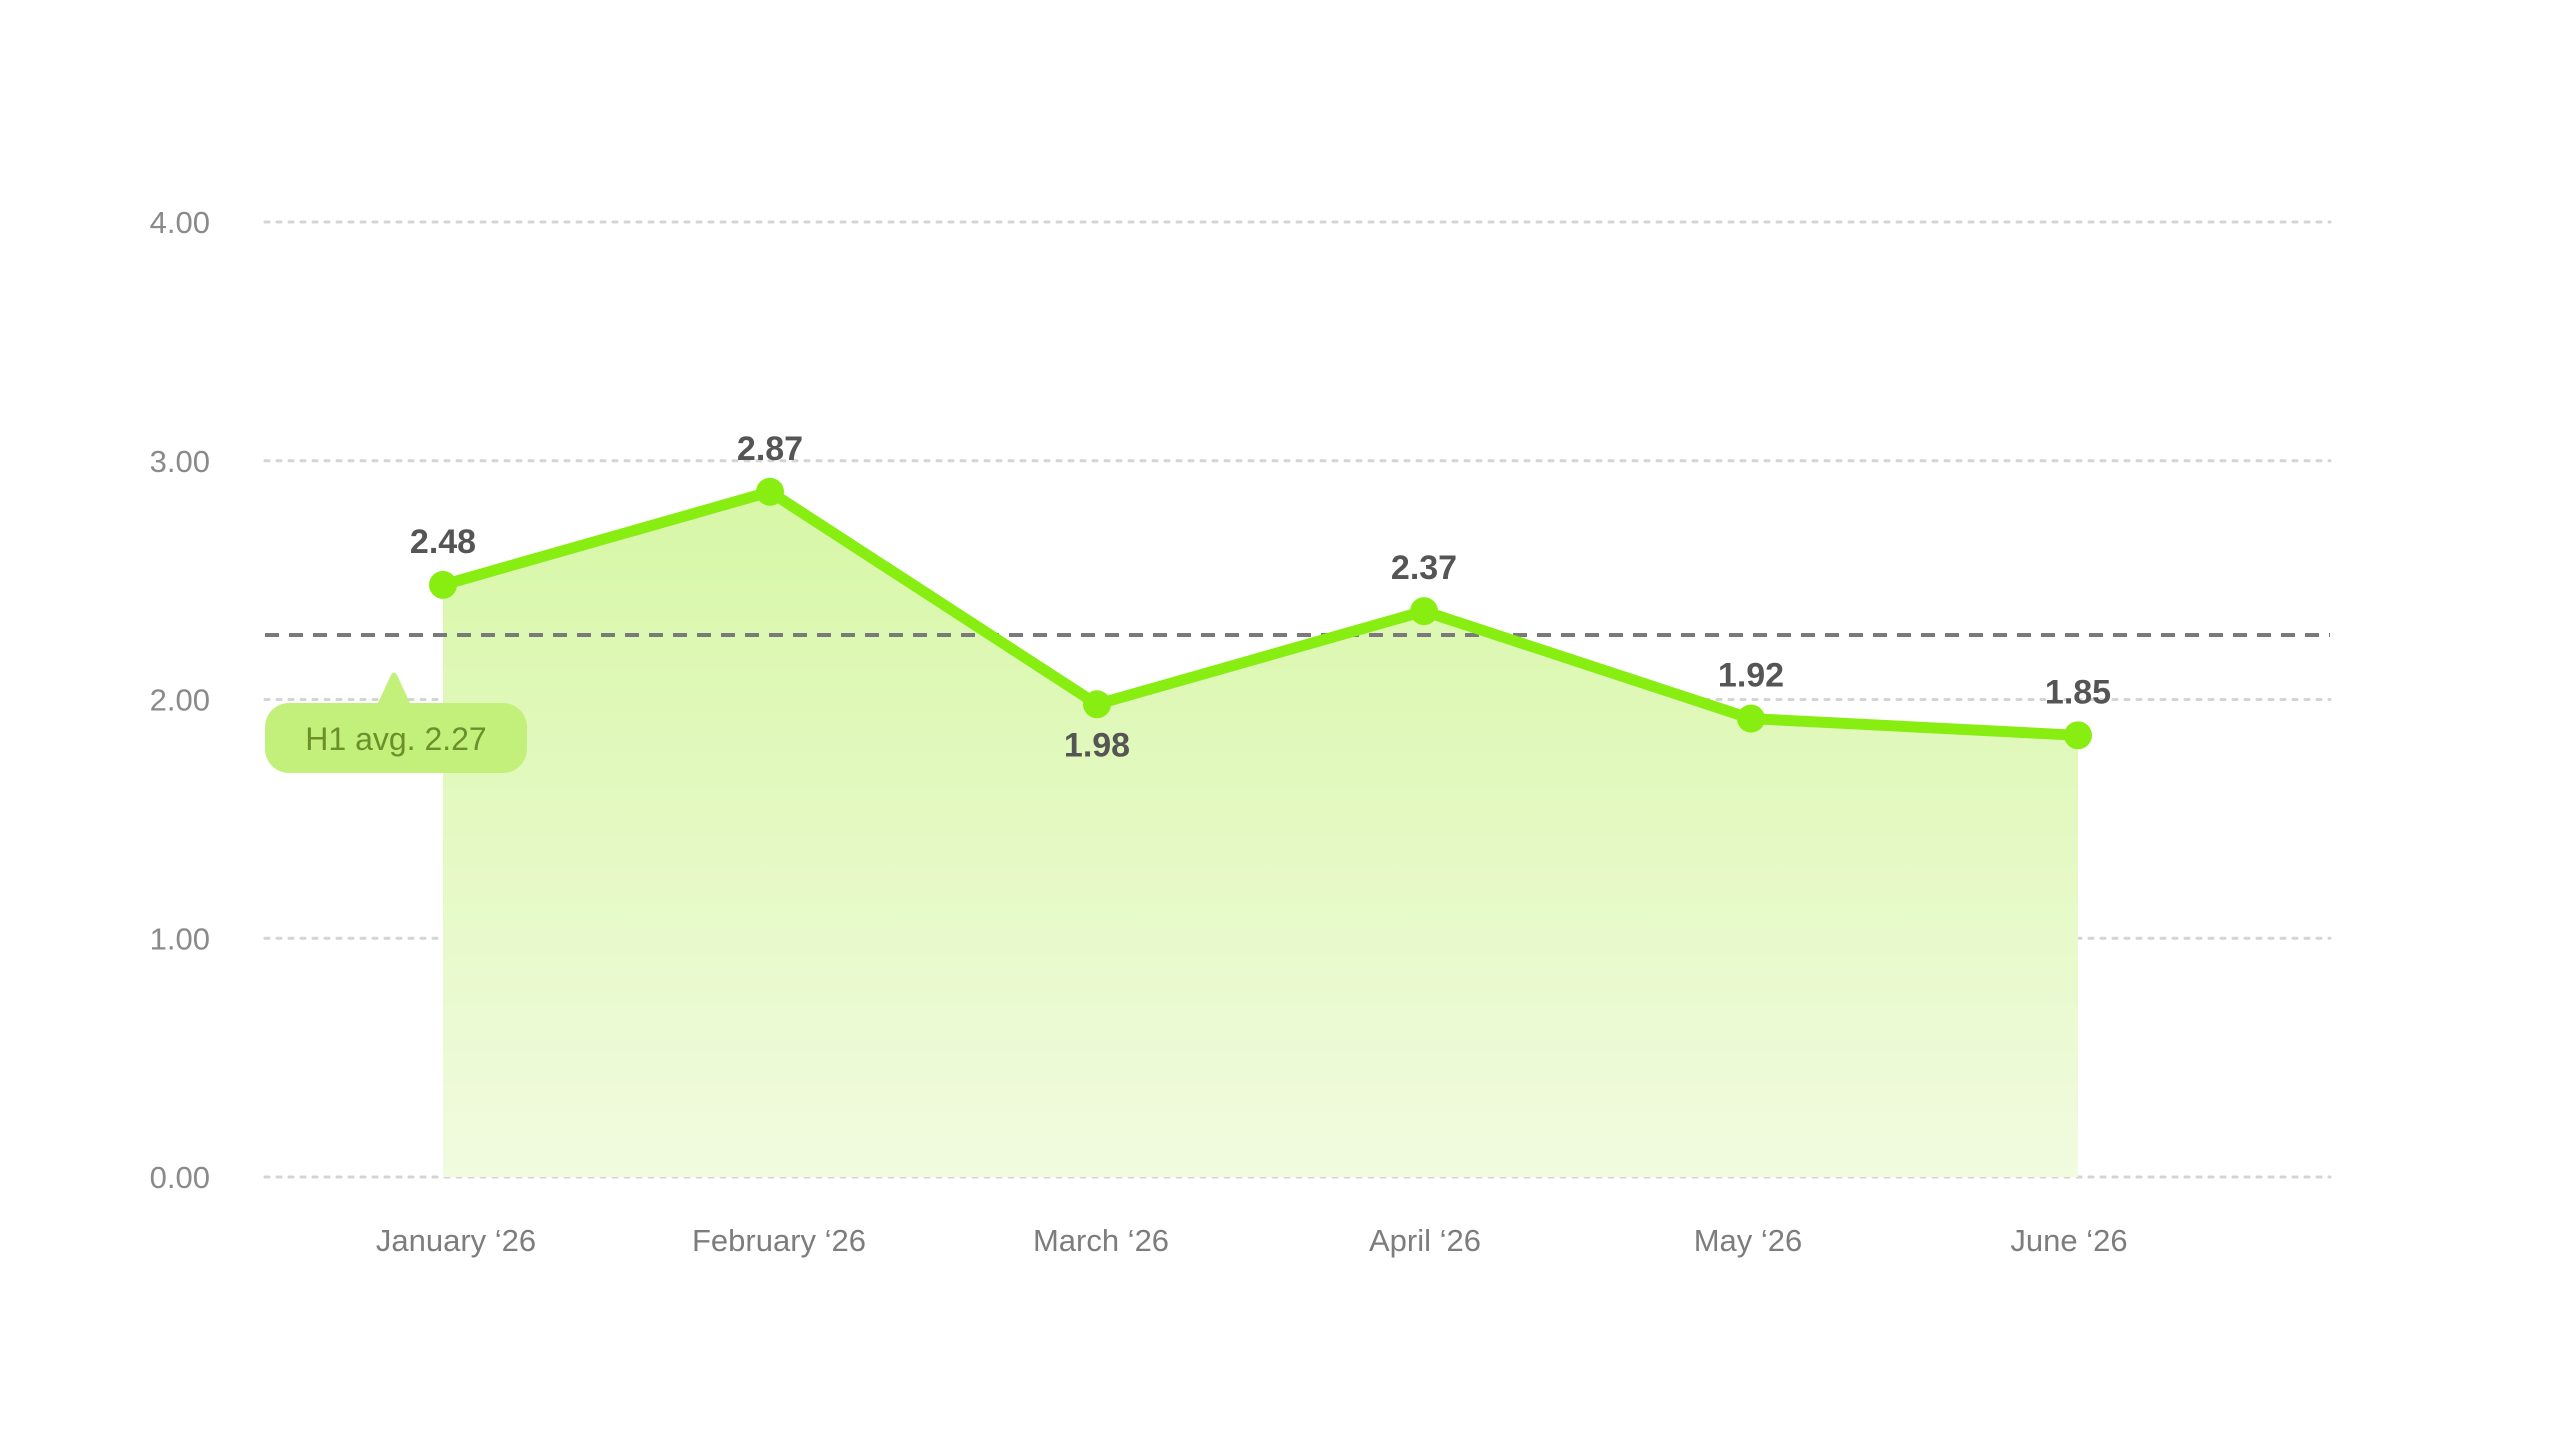 This screenshot has height=1440, width=2560. I want to click on badge-background, so click(396, 738).